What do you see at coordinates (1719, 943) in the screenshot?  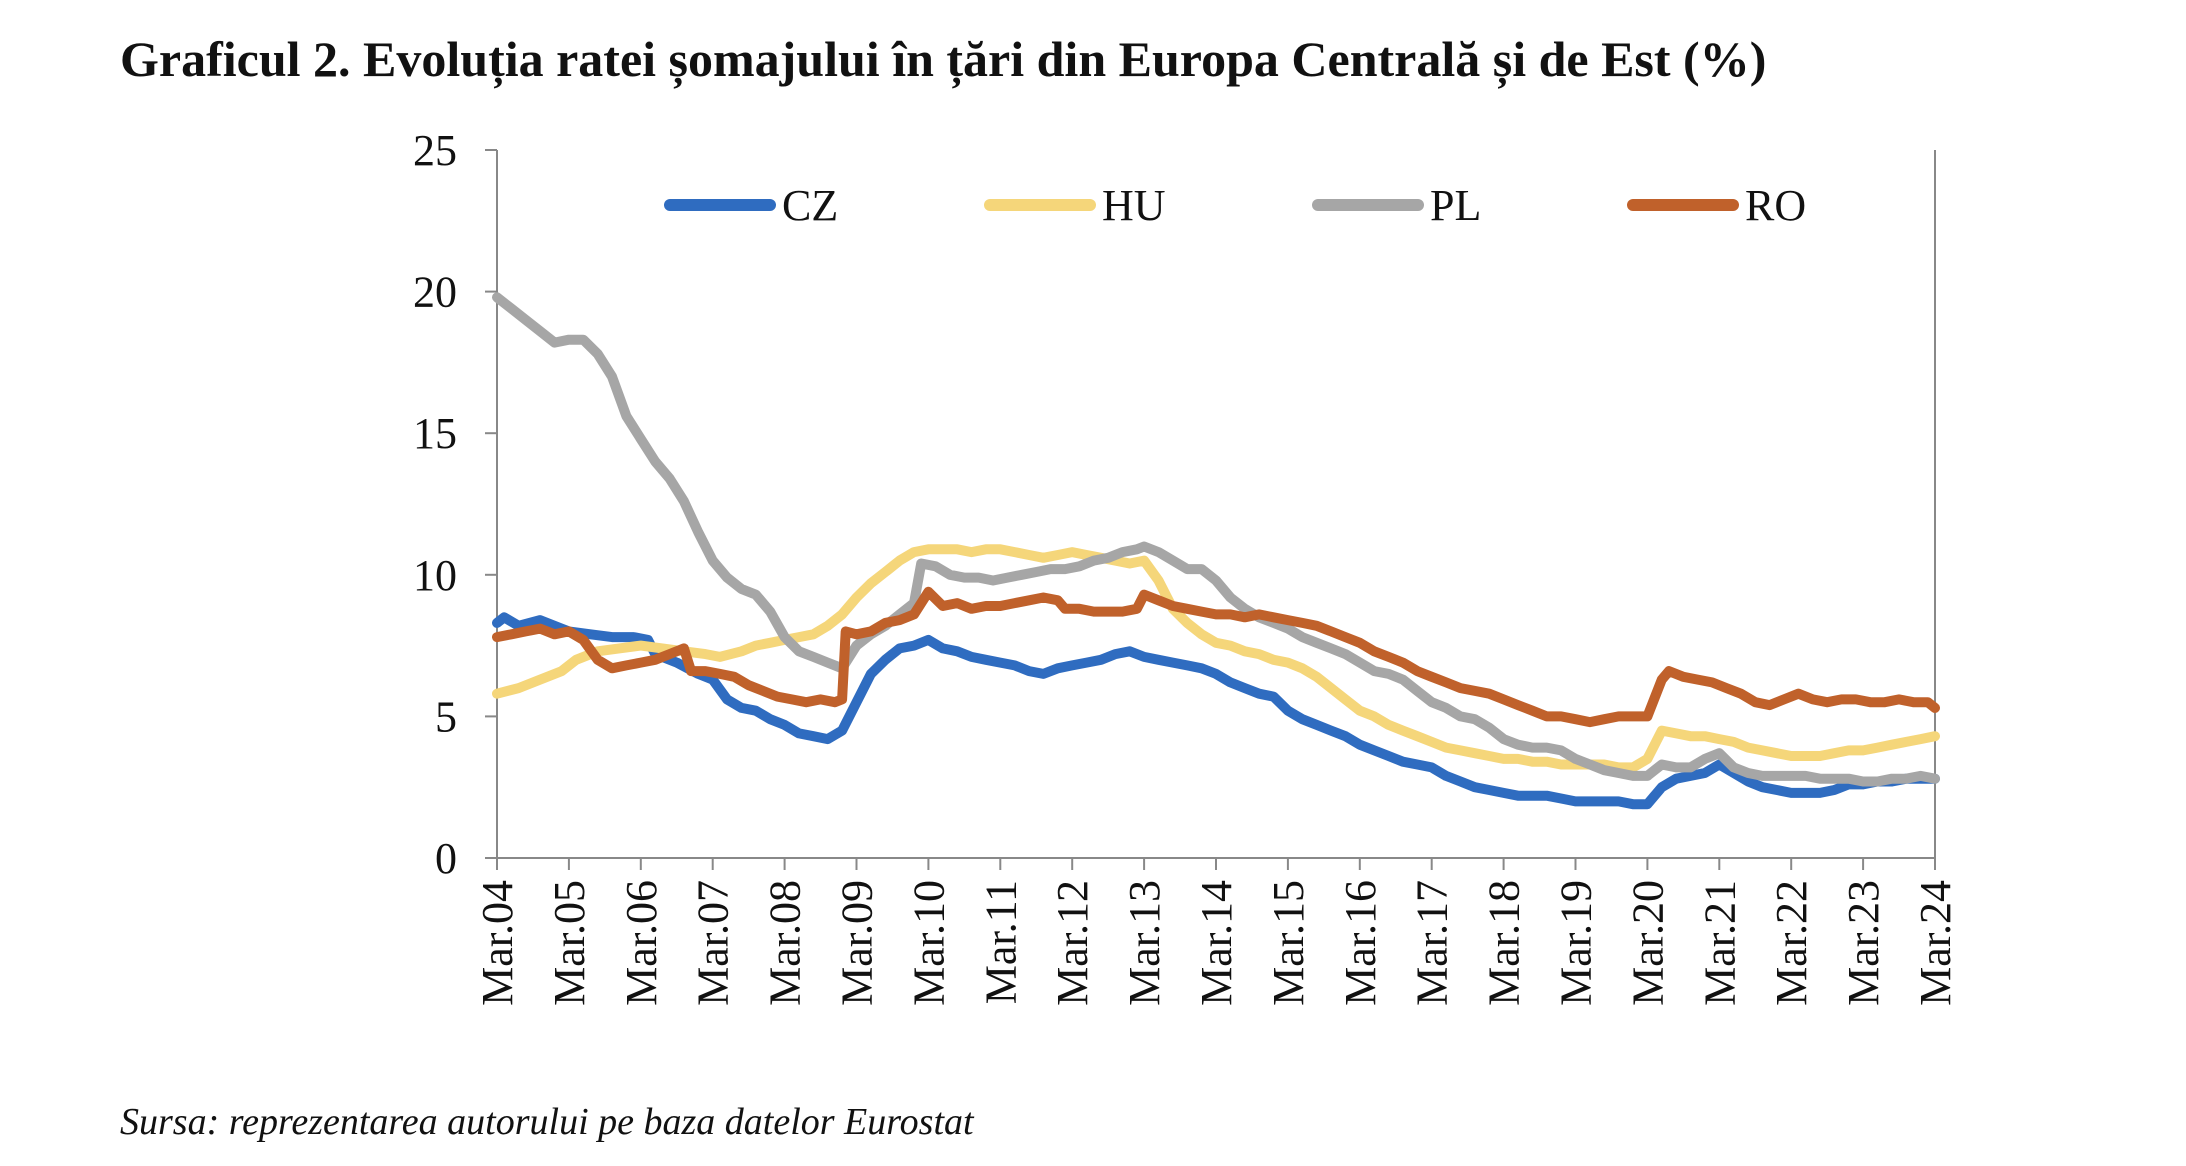 I see `x-tick-label: Mar.21` at bounding box center [1719, 943].